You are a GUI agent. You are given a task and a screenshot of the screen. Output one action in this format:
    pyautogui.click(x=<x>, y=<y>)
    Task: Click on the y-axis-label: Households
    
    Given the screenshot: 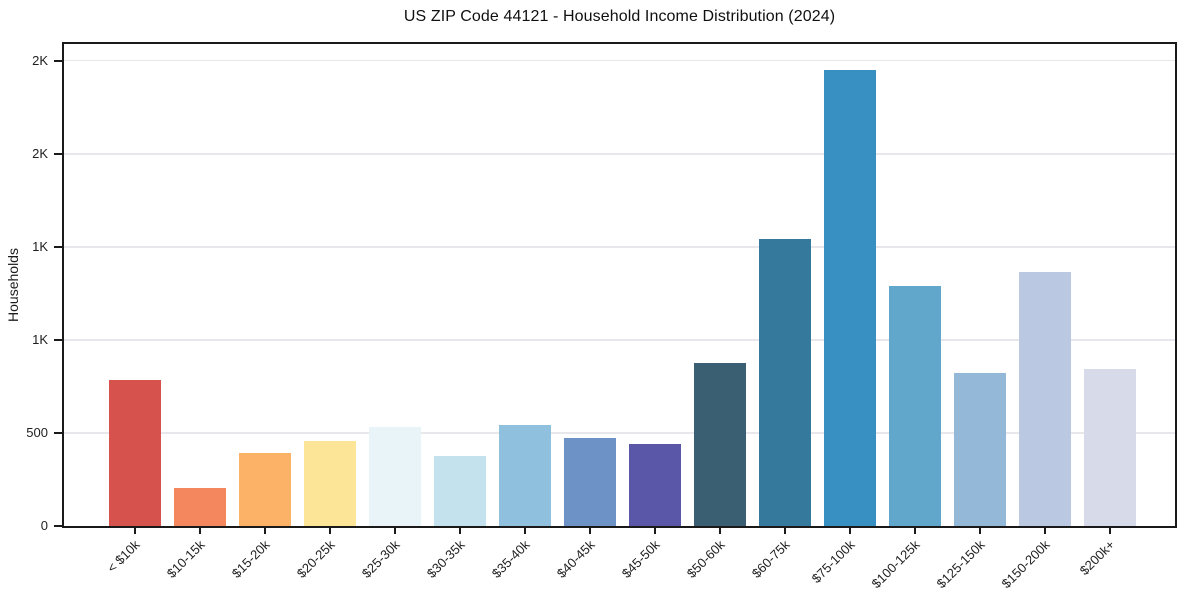 What is the action you would take?
    pyautogui.click(x=13, y=285)
    